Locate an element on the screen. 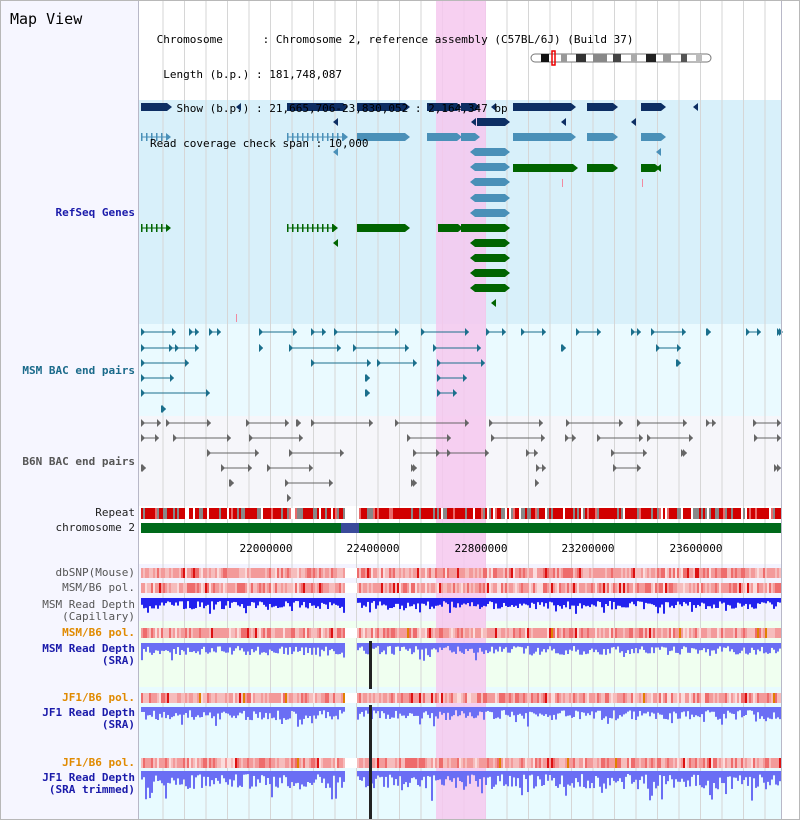 The height and width of the screenshot is (820, 800). msm-bac-label: MSM BAC end pairs is located at coordinates (78, 370).